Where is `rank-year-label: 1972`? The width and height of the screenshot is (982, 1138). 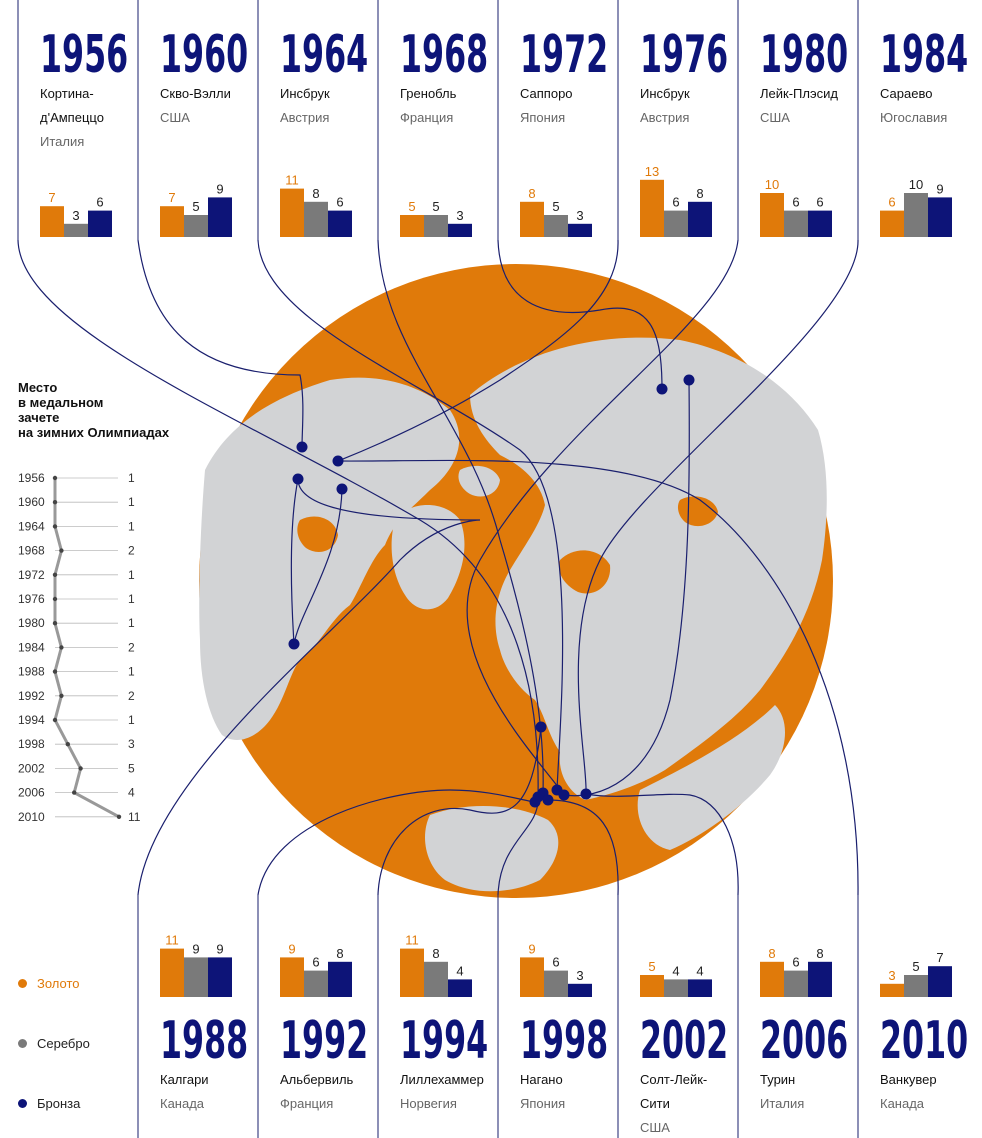 rank-year-label: 1972 is located at coordinates (31, 575).